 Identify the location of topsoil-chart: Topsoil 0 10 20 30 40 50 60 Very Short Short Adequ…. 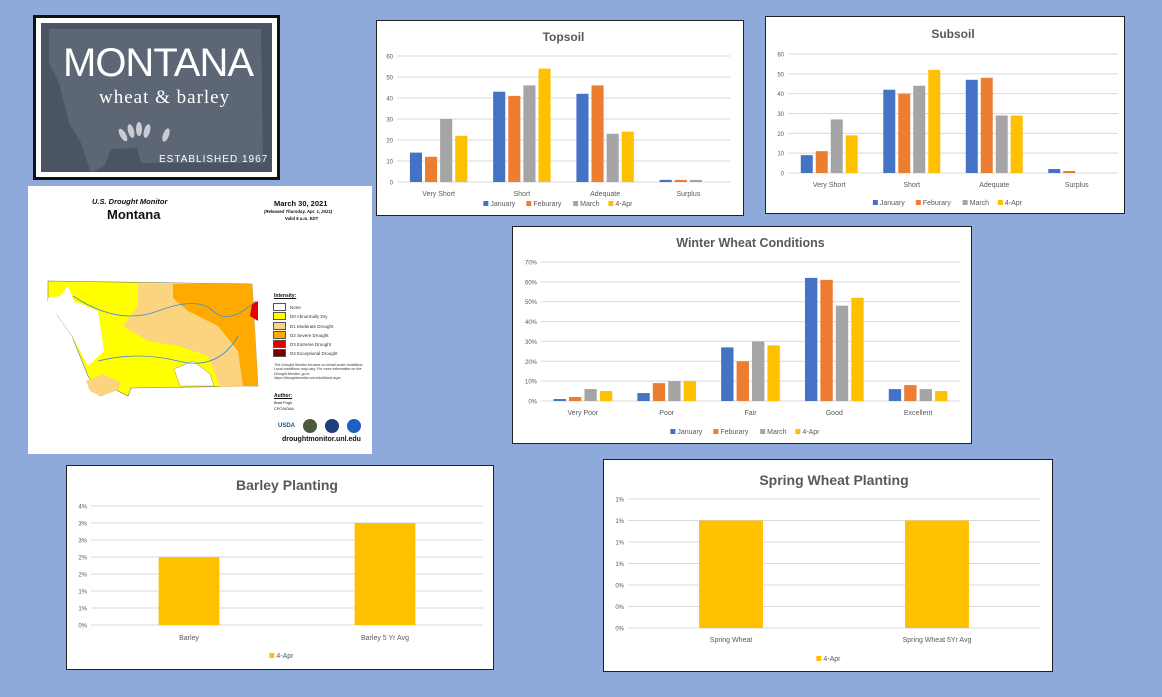
(560, 118).